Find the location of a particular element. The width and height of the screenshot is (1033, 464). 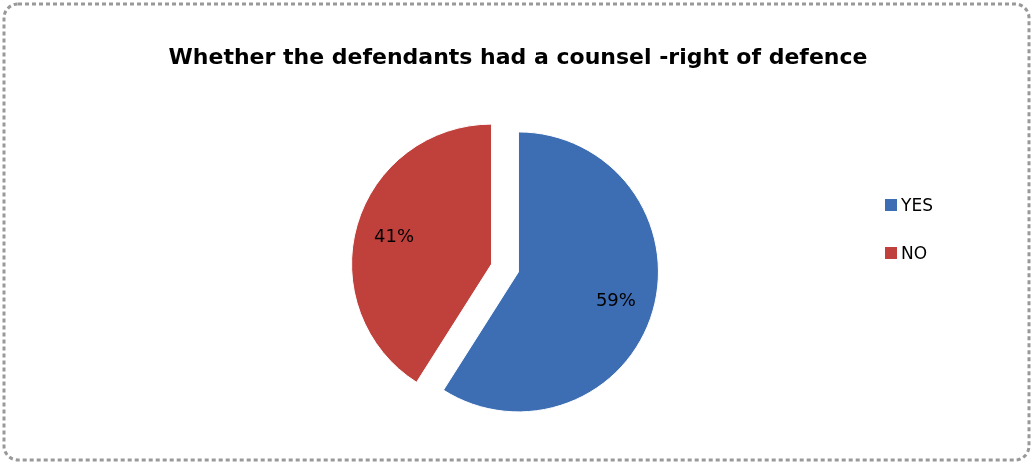

chart-title: Whether the defendants had a counsel -right of defence is located at coordinates (518, 56).